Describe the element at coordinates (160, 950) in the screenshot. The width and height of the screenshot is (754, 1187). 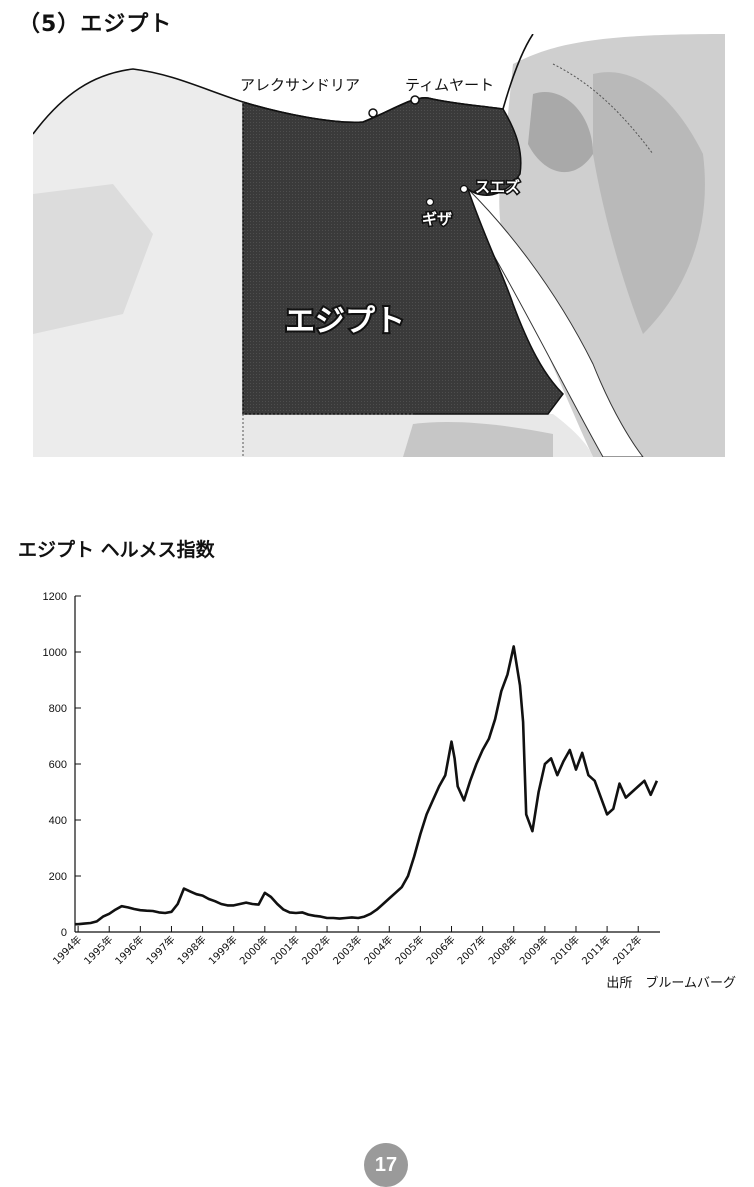
I see `x-tick-label: 1997年` at that location.